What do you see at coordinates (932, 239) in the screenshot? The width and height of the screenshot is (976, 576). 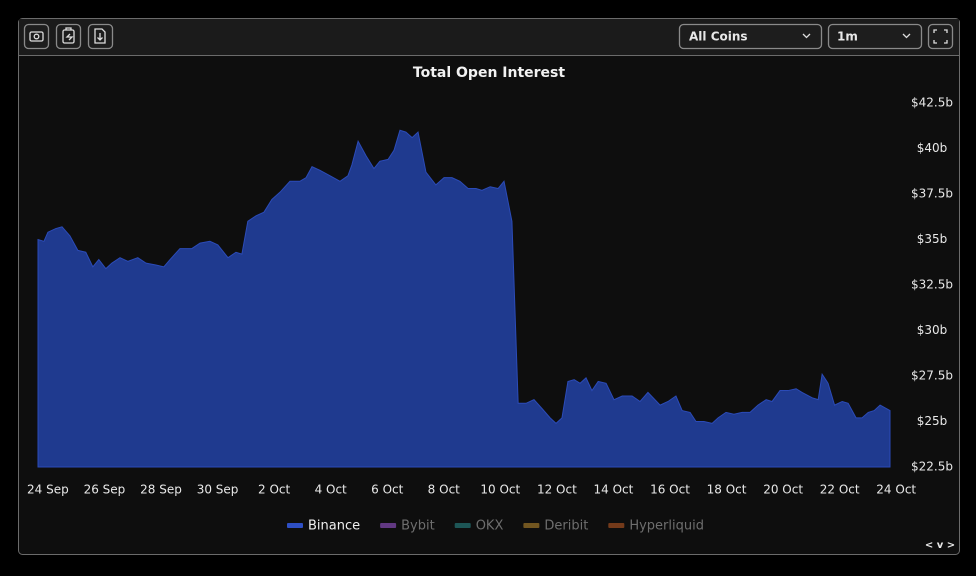 I see `y-tick-label: $35b` at bounding box center [932, 239].